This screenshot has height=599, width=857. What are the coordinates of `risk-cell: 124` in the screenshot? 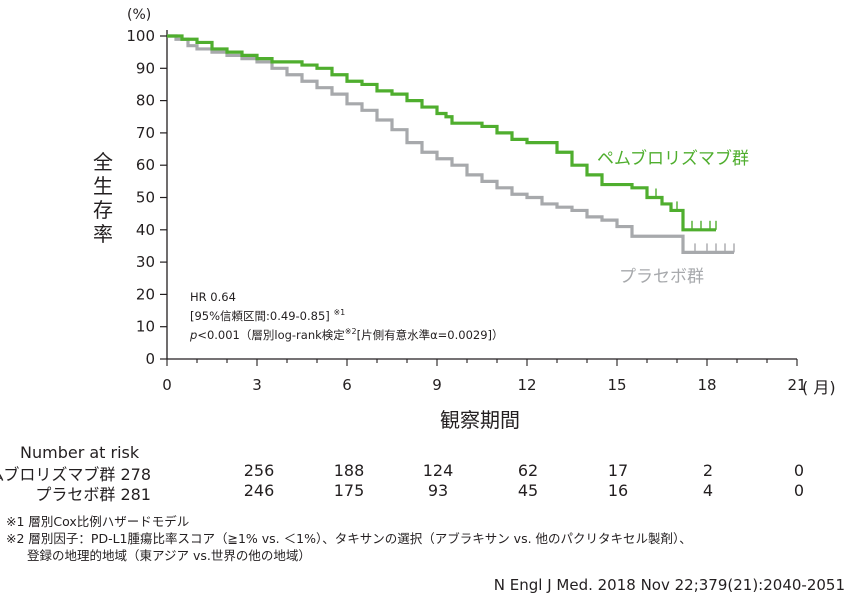 It's located at (438, 470).